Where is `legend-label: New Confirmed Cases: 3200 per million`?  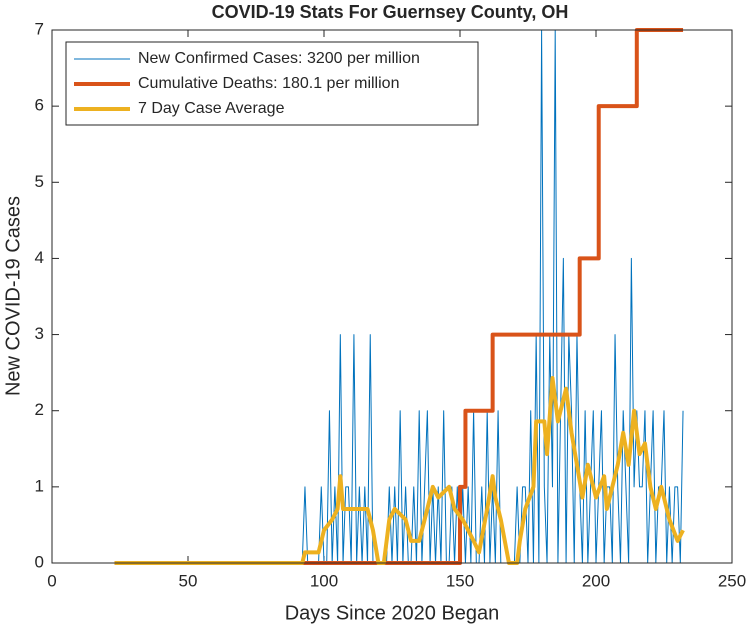
legend-label: New Confirmed Cases: 3200 per million is located at coordinates (279, 58).